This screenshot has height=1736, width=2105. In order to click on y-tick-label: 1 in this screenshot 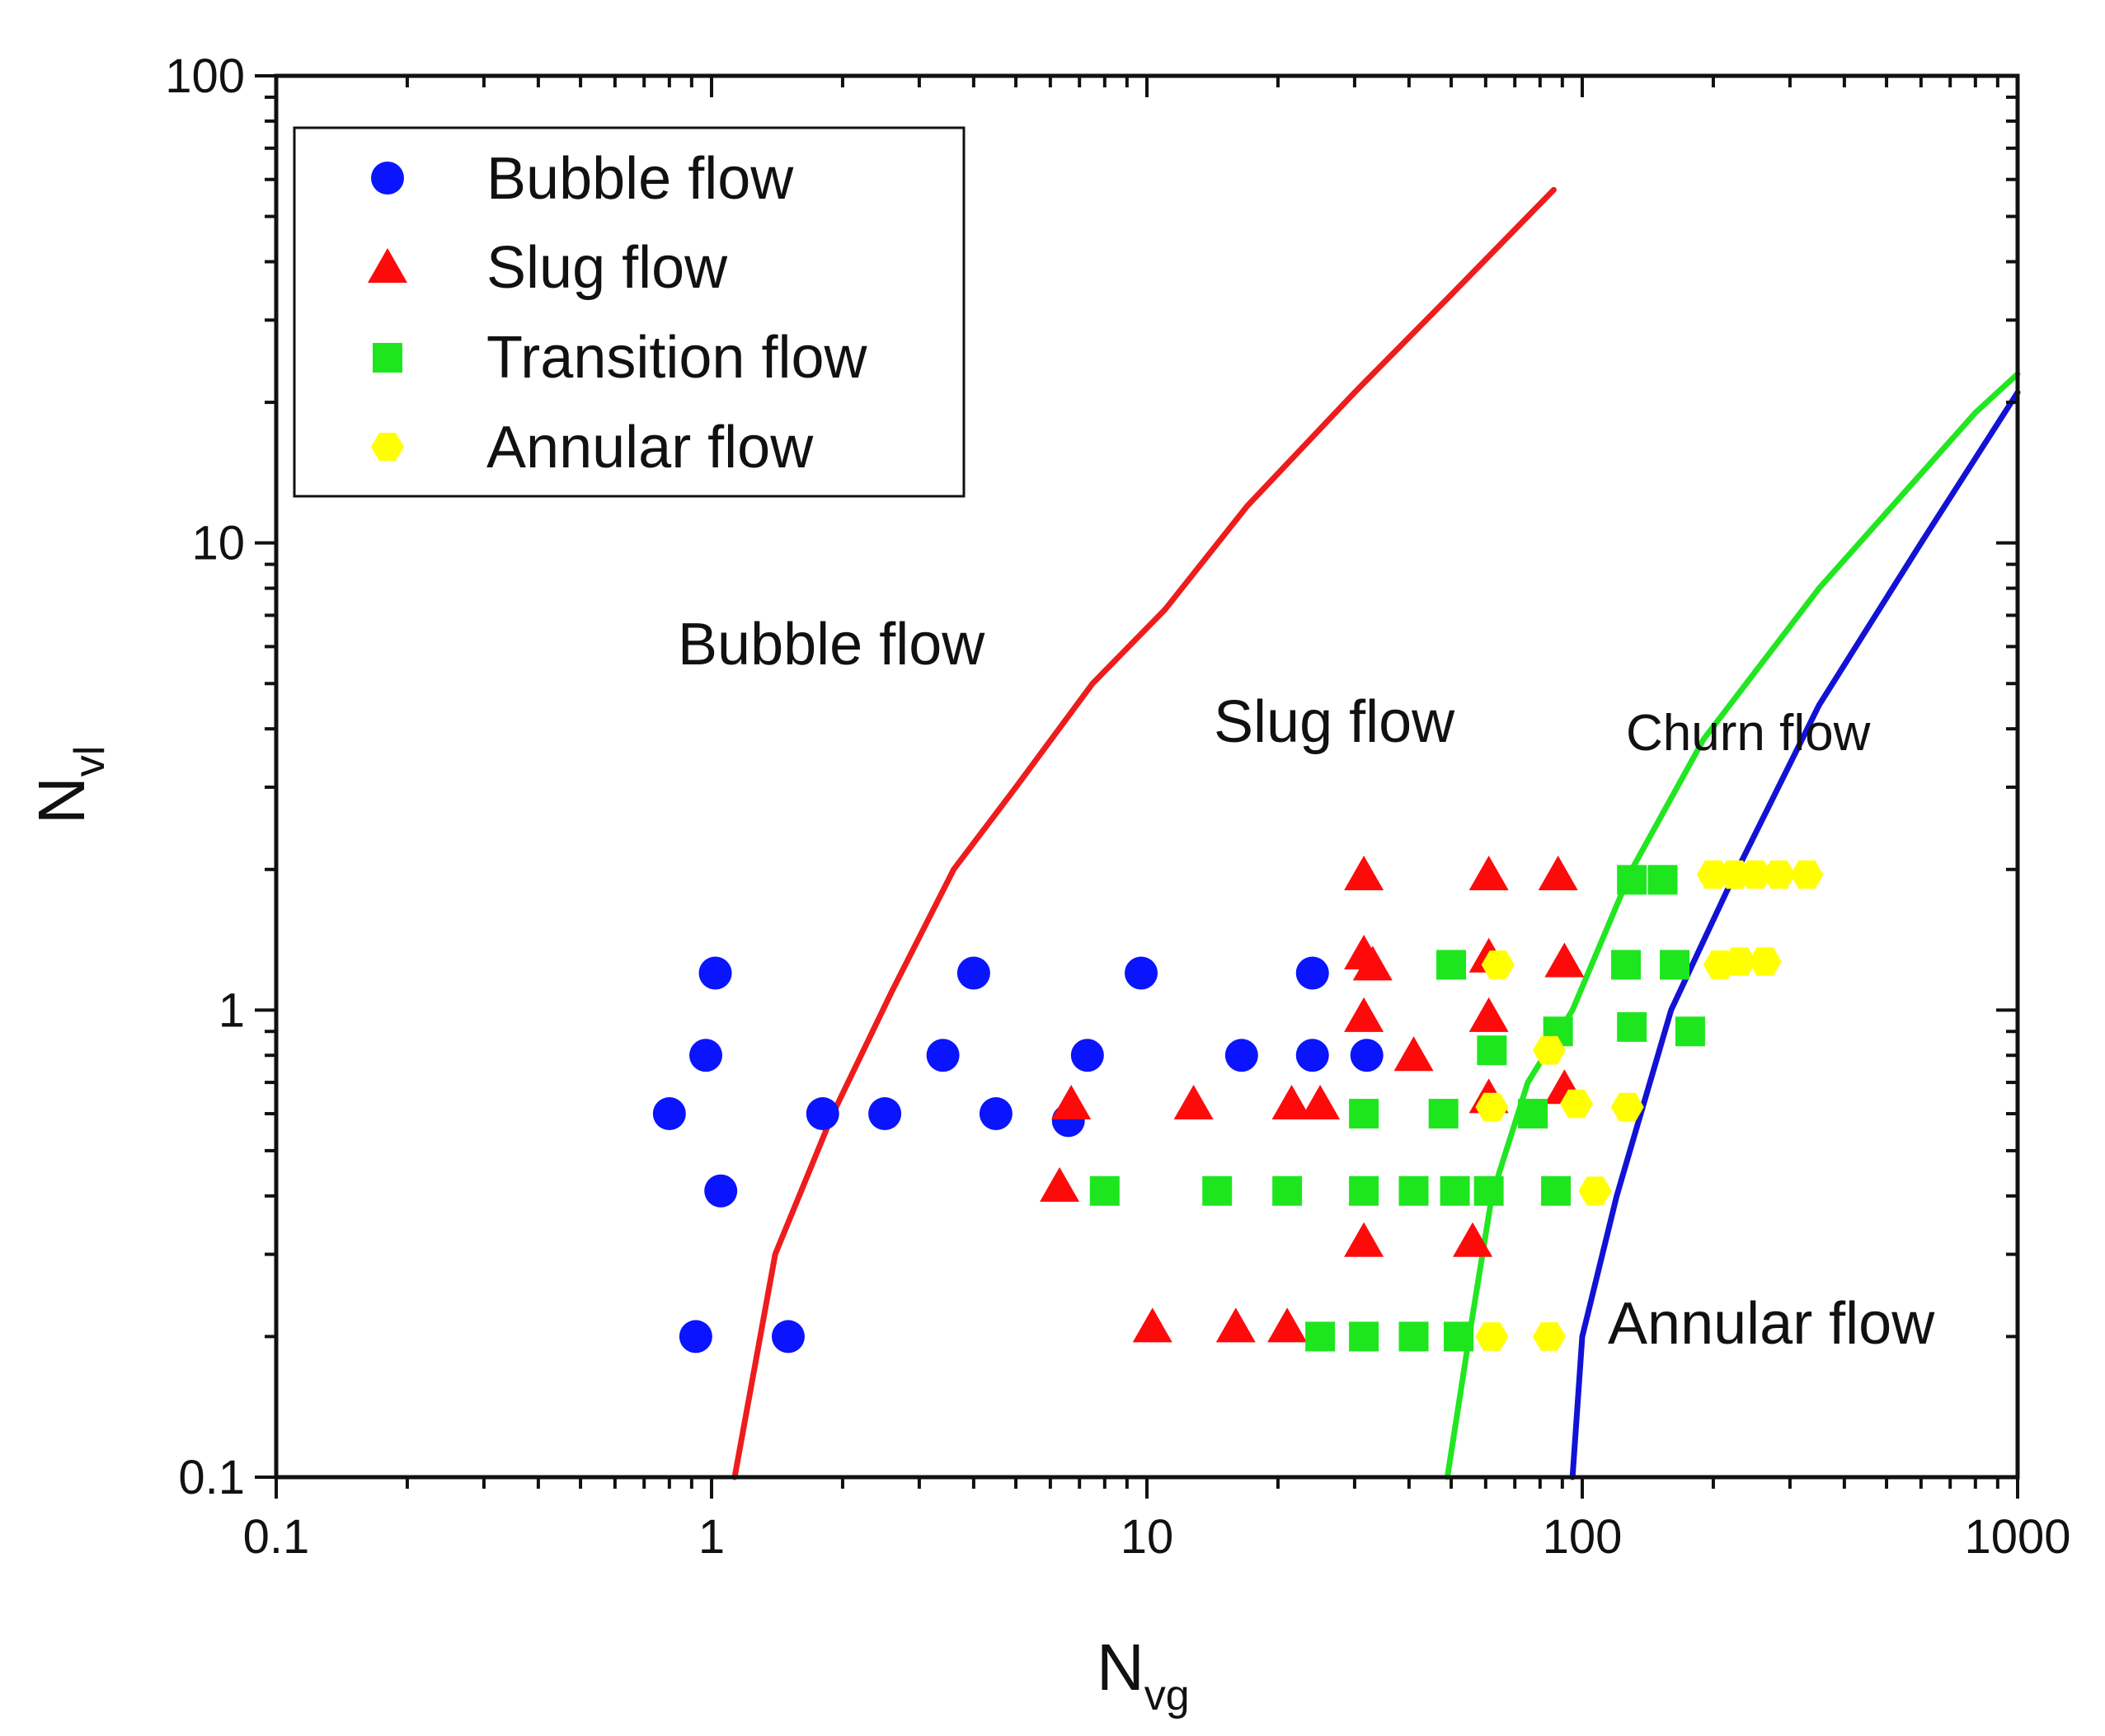, I will do `click(231, 1010)`.